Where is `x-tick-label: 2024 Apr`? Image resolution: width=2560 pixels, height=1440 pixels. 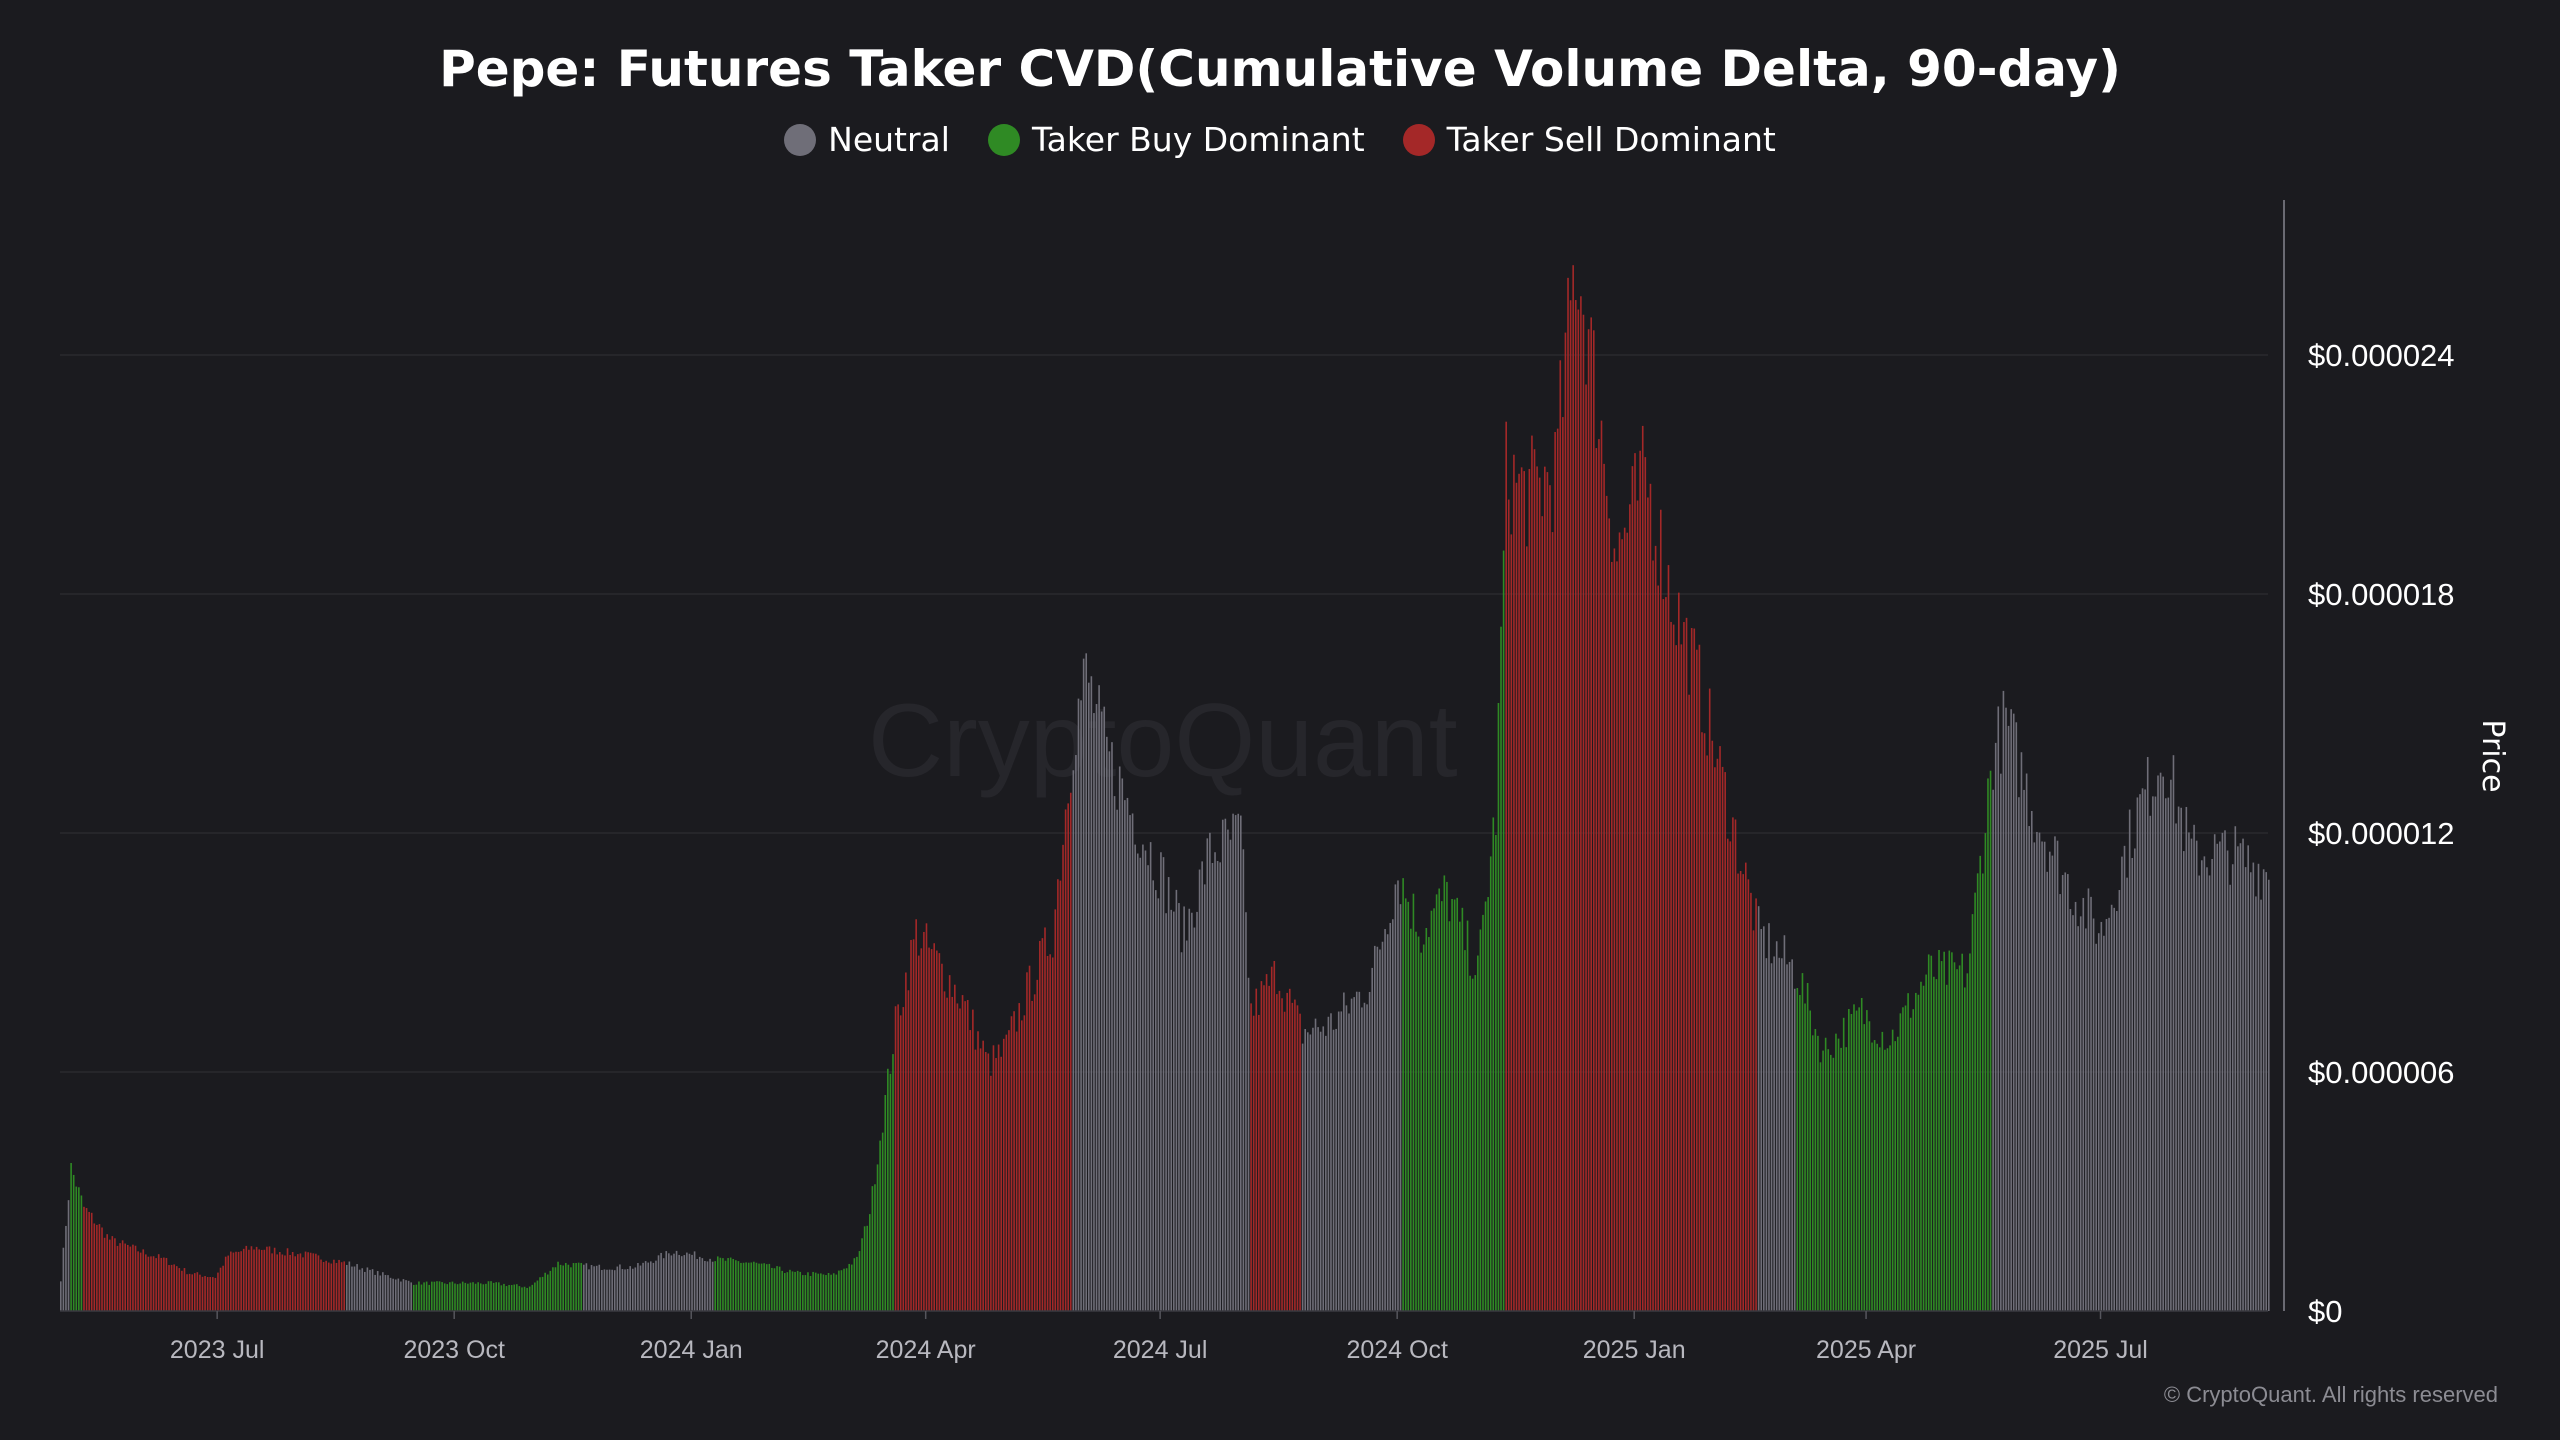 x-tick-label: 2024 Apr is located at coordinates (926, 1350).